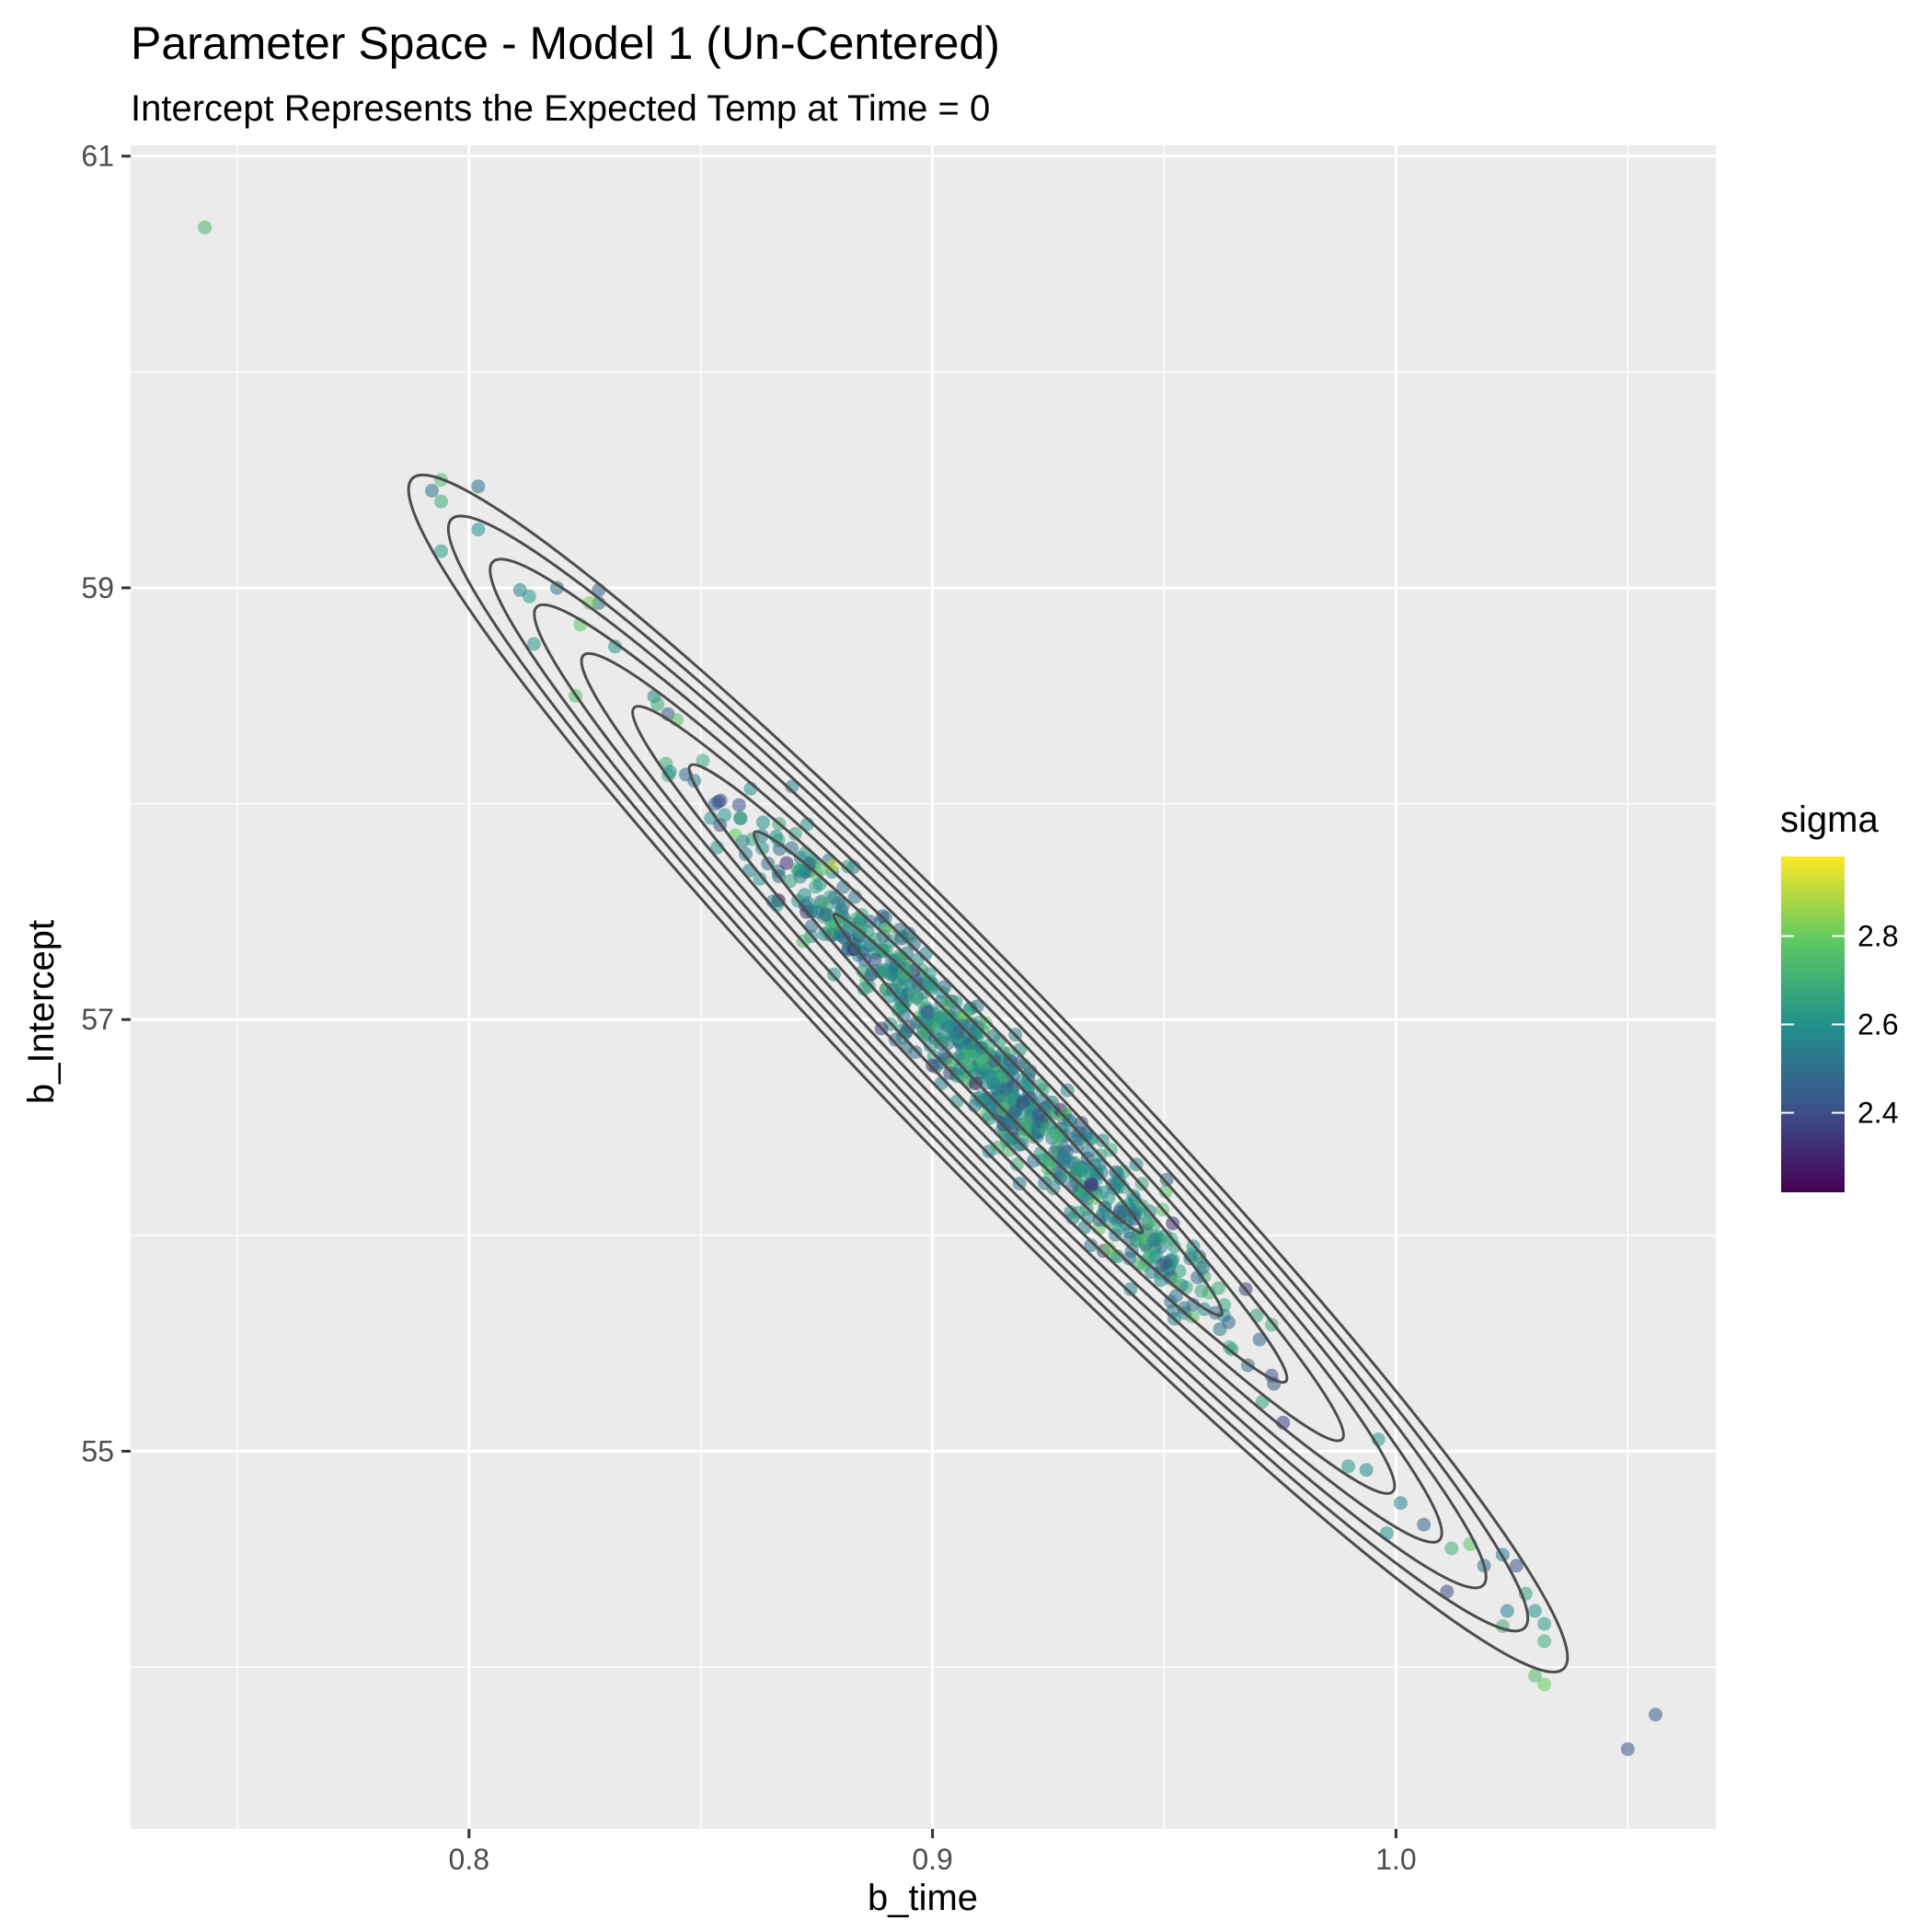  Describe the element at coordinates (932, 1859) in the screenshot. I see `x-tick-label: 0.9` at that location.